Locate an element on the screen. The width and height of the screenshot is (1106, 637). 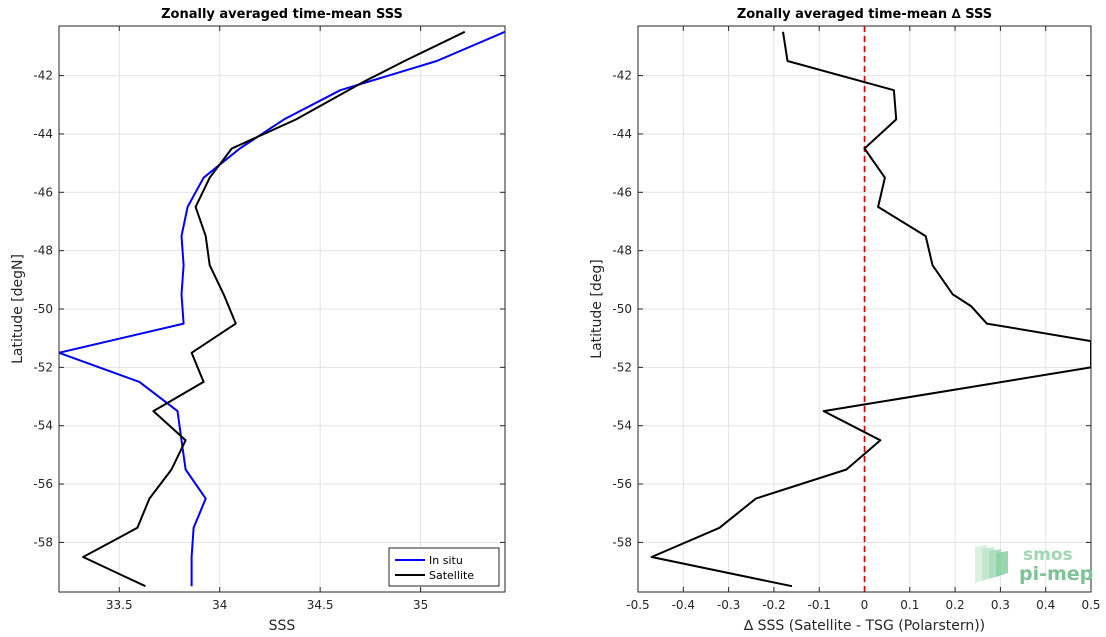
x-tick-label: 34 is located at coordinates (219, 605).